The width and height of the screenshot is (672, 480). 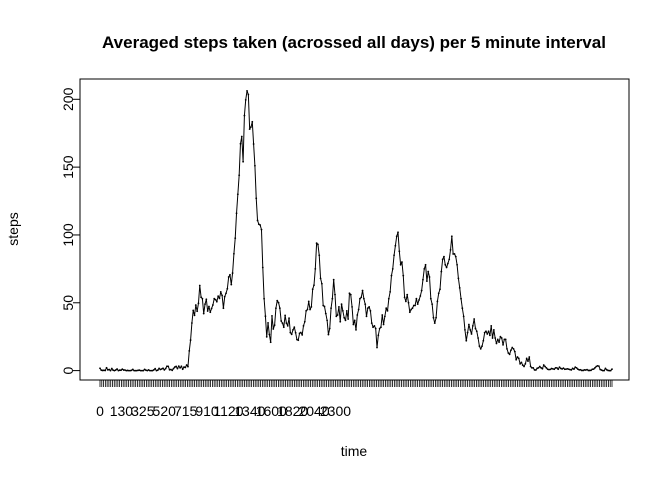 What do you see at coordinates (335, 411) in the screenshot?
I see `x-tick-label: 2300` at bounding box center [335, 411].